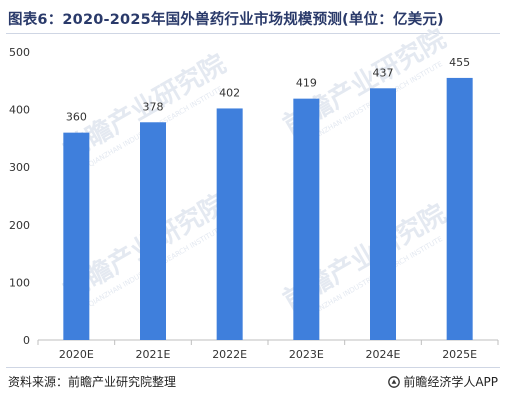 This screenshot has height=400, width=506. I want to click on data-label: 360, so click(76, 117).